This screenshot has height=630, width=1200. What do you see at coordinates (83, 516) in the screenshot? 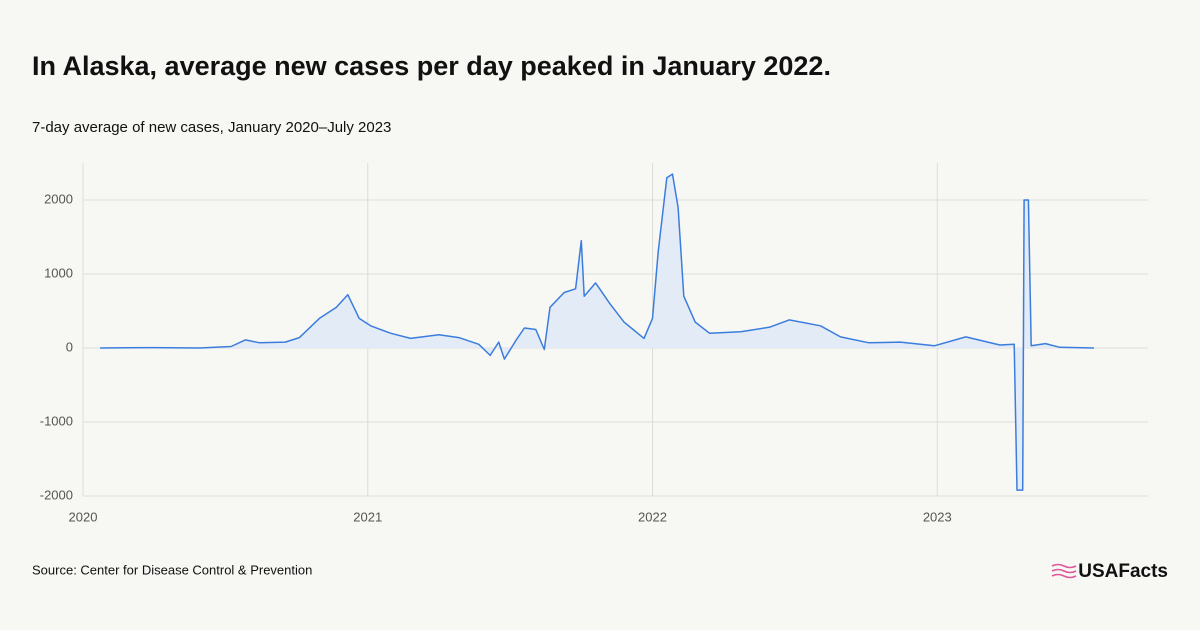
I see `x-tick-label: 2020` at bounding box center [83, 516].